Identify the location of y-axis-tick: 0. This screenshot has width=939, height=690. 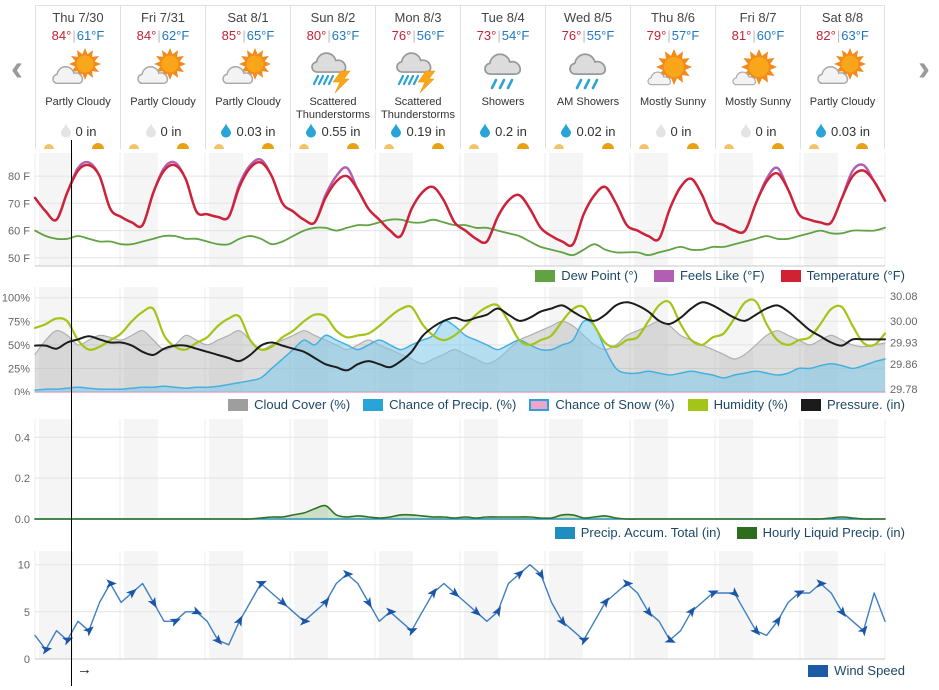
(27, 658).